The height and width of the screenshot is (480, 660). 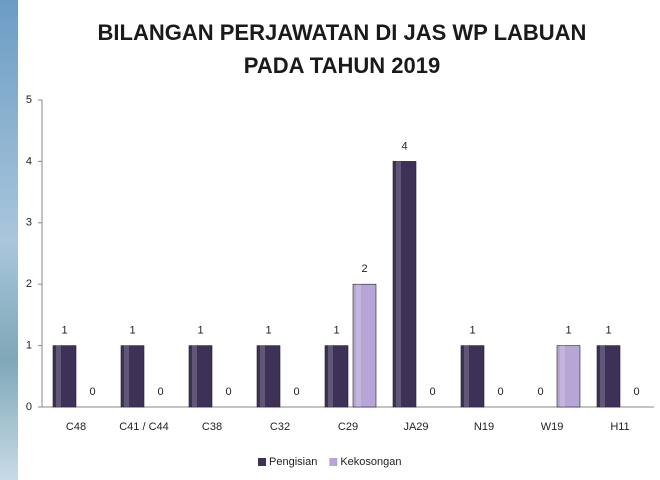 I want to click on data-label: 4, so click(x=404, y=146).